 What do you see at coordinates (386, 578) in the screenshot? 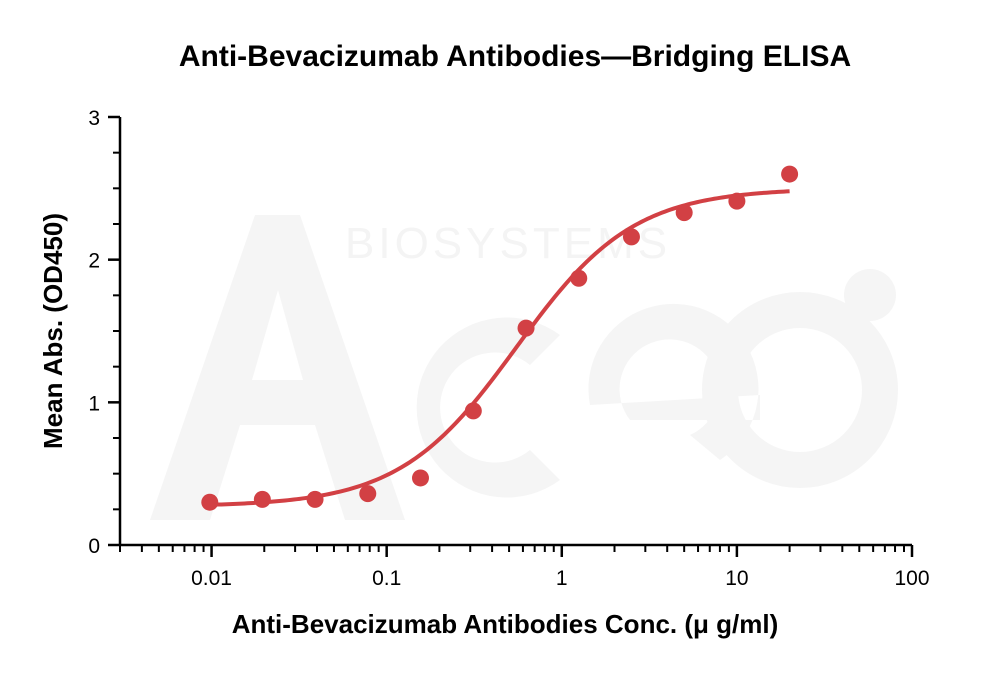
I see `x-tick-label: 0.1` at bounding box center [386, 578].